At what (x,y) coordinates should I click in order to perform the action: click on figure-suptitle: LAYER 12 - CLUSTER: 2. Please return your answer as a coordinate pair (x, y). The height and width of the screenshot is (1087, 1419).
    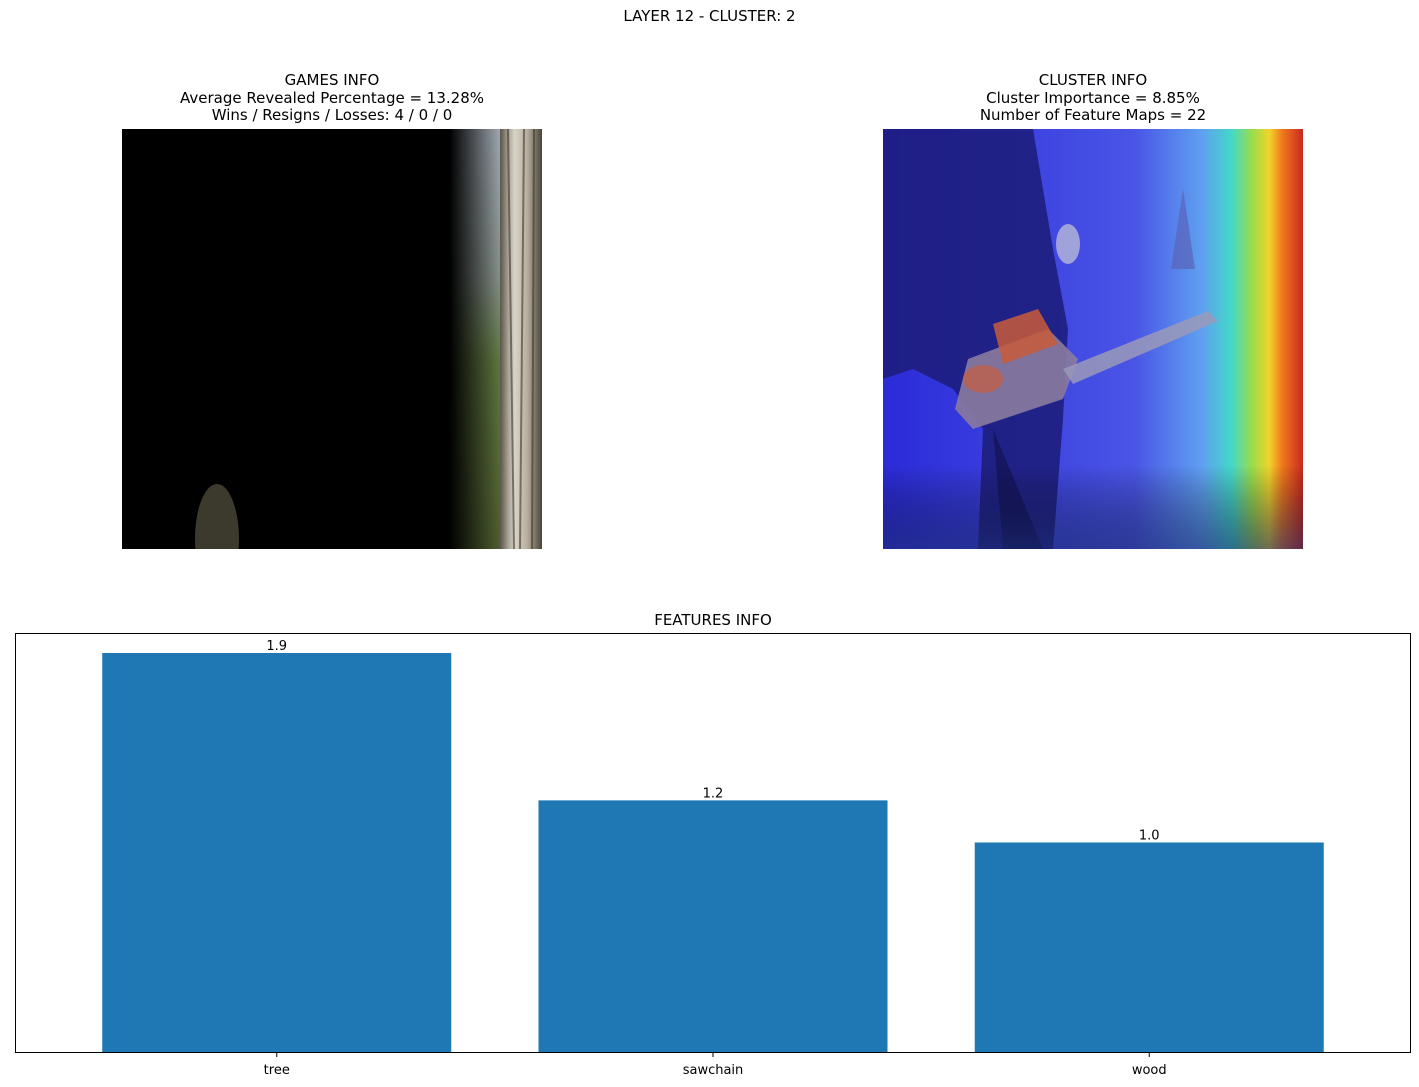
    Looking at the image, I should click on (709, 16).